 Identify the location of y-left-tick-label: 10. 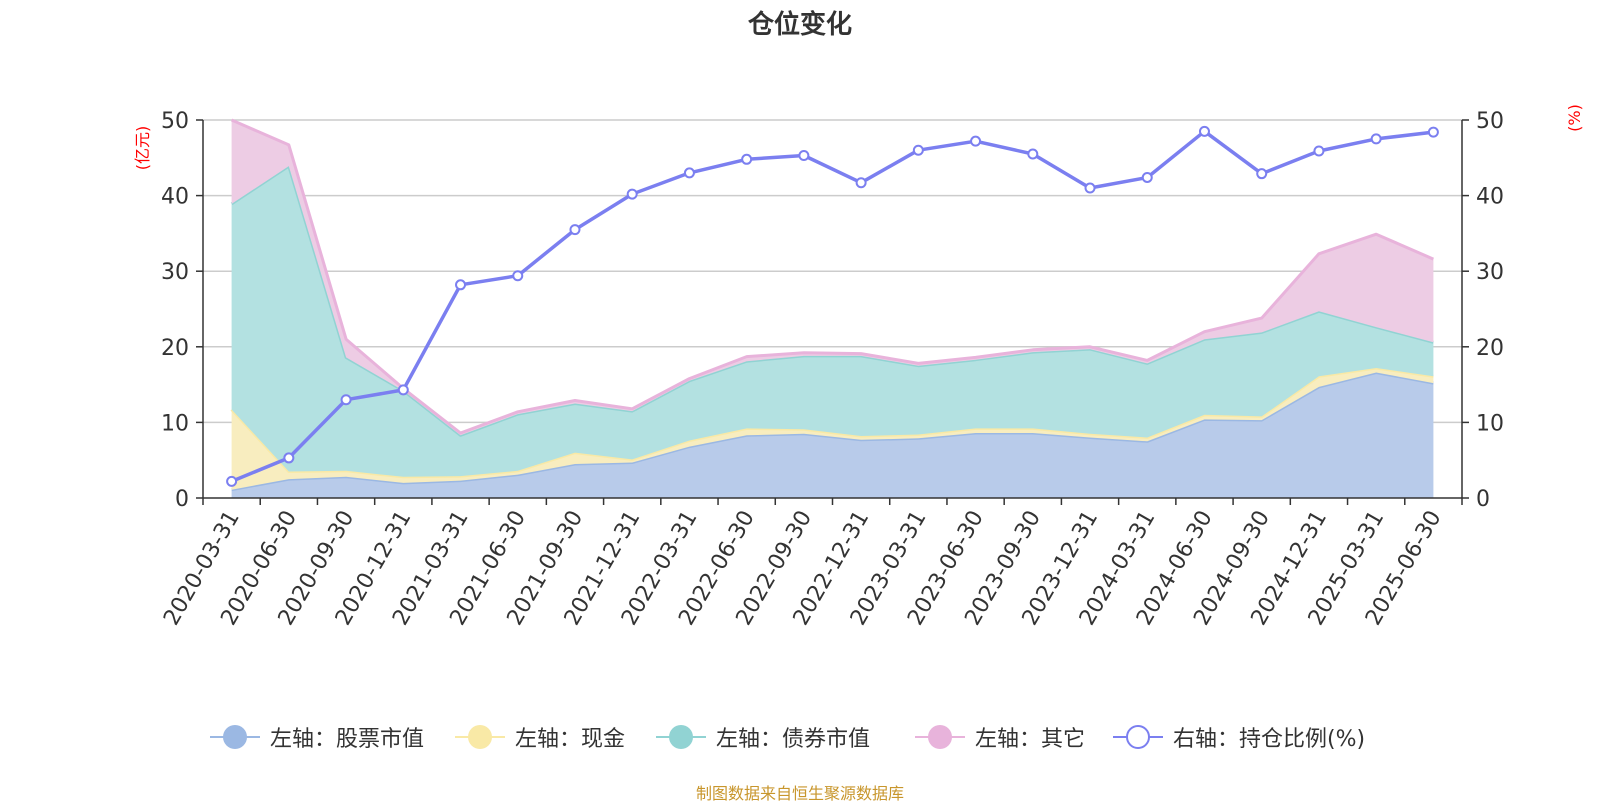
(175, 423).